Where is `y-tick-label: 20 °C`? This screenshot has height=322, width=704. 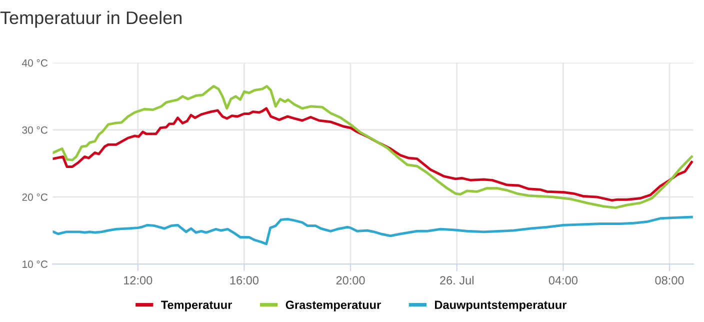 y-tick-label: 20 °C is located at coordinates (35, 197).